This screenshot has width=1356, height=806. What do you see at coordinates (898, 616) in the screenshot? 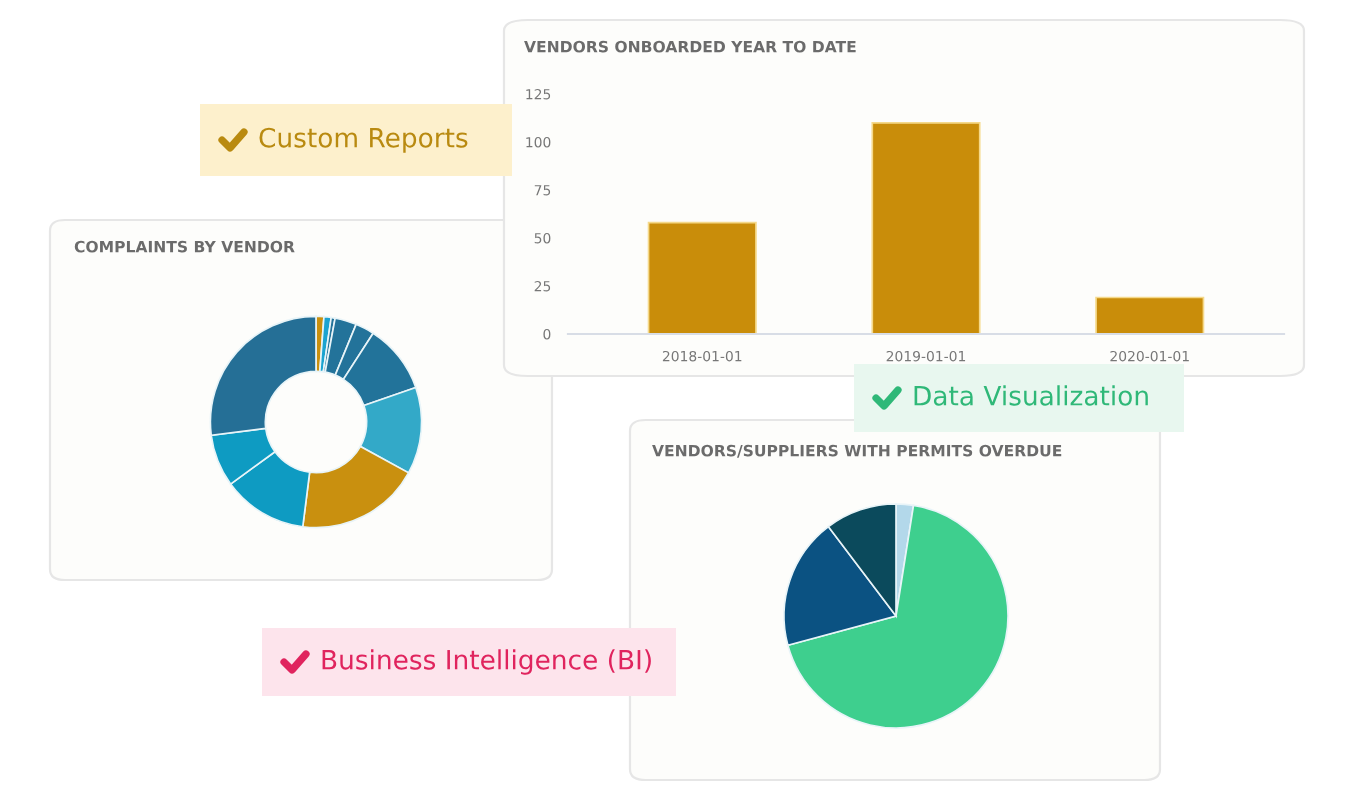
I see `pie-slice` at bounding box center [898, 616].